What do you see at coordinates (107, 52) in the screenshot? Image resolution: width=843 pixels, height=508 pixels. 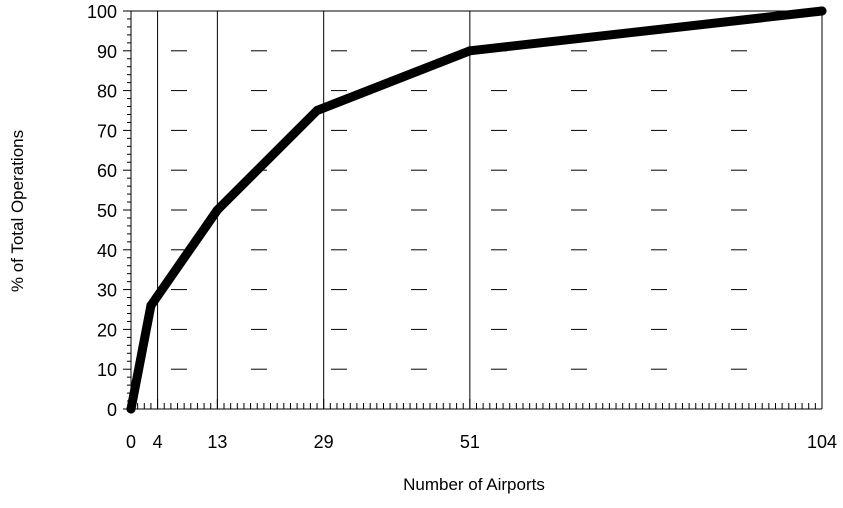 I see `y-tick-label-90: 90` at bounding box center [107, 52].